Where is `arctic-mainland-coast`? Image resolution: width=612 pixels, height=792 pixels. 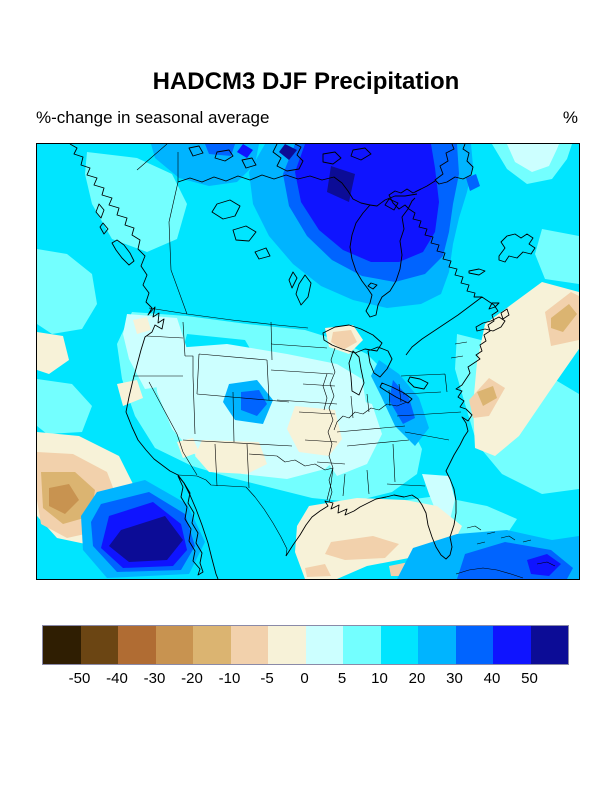 arctic-mainland-coast is located at coordinates (274, 190).